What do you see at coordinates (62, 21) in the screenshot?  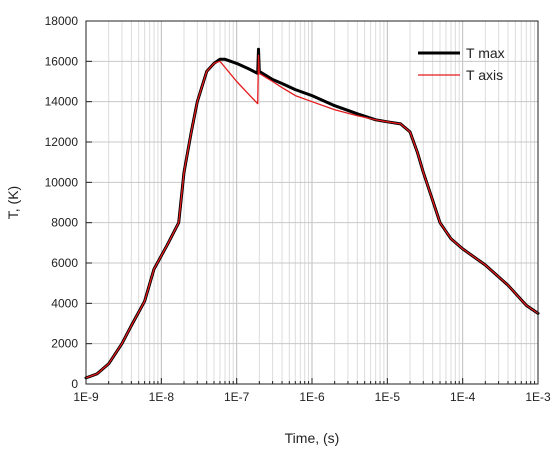 I see `y-tick-label: 18000` at bounding box center [62, 21].